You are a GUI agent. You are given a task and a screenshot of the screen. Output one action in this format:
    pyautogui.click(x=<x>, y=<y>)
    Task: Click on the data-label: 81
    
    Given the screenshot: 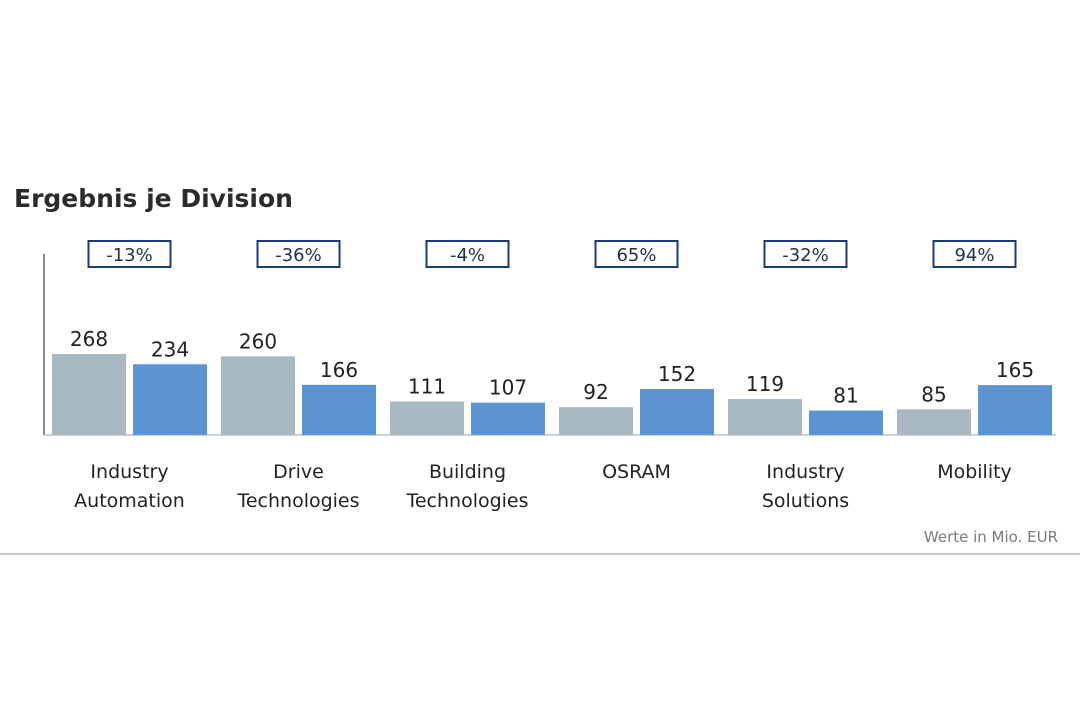 What is the action you would take?
    pyautogui.click(x=845, y=396)
    